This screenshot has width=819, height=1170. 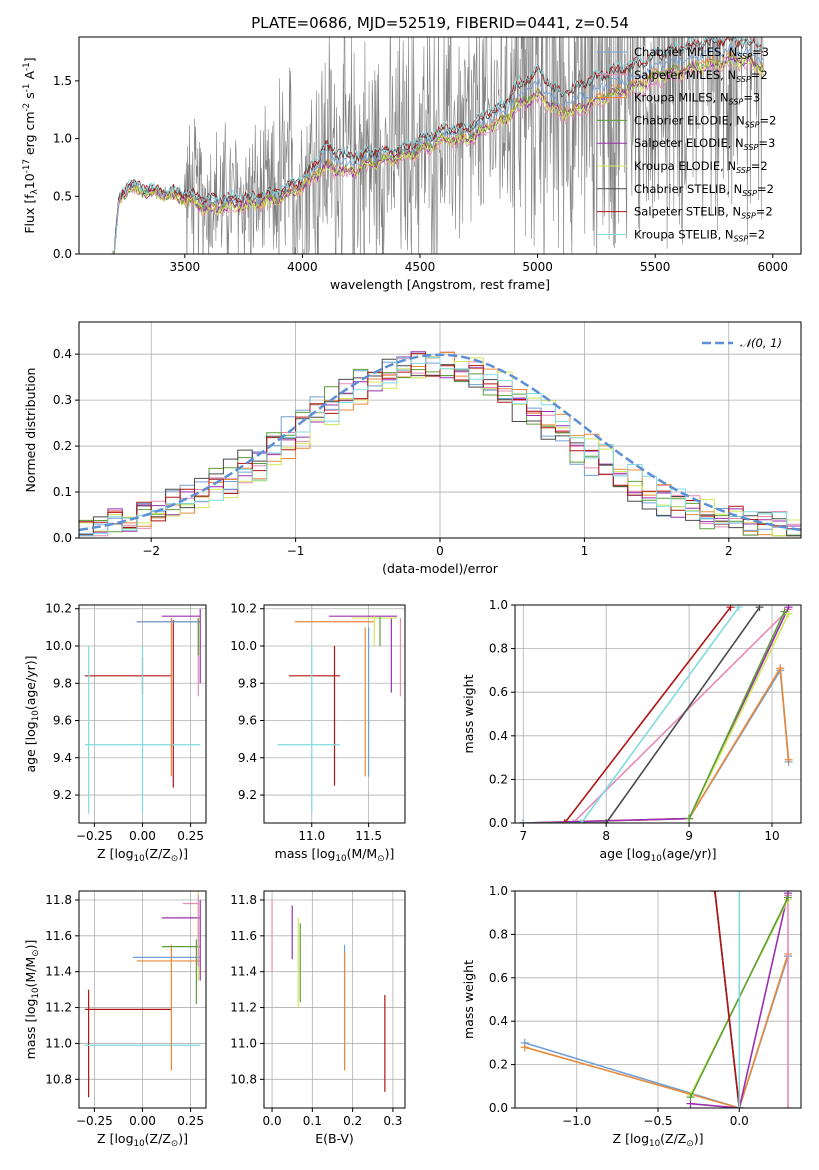 What do you see at coordinates (335, 855) in the screenshot?
I see `x-axis-label: mass [log10(M/M⊙)]` at bounding box center [335, 855].